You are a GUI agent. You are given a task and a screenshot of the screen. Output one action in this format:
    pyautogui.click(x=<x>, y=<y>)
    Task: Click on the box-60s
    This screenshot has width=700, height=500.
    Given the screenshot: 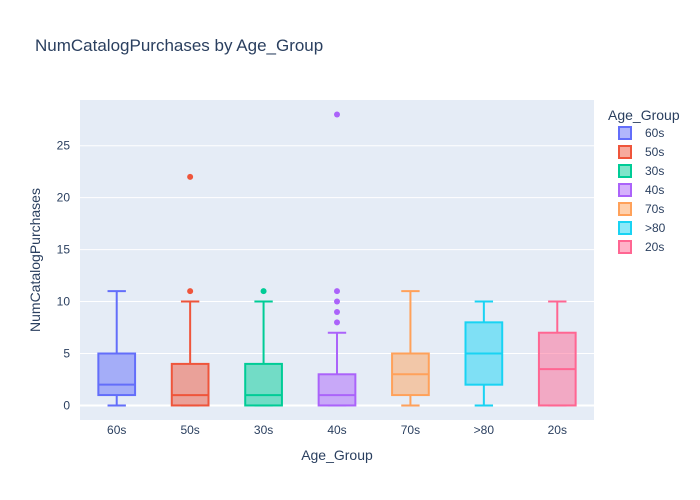 What is the action you would take?
    pyautogui.click(x=117, y=348)
    